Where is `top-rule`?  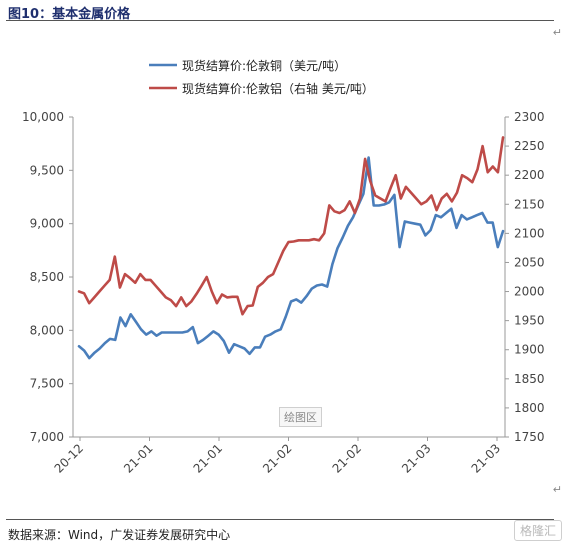
top-rule is located at coordinates (280, 20).